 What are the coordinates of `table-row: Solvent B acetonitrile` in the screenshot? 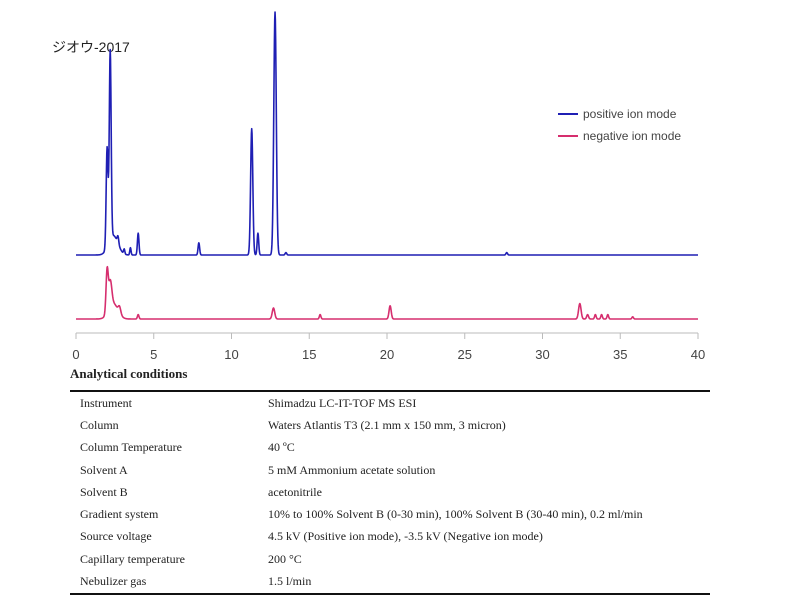 It's located at (390, 492).